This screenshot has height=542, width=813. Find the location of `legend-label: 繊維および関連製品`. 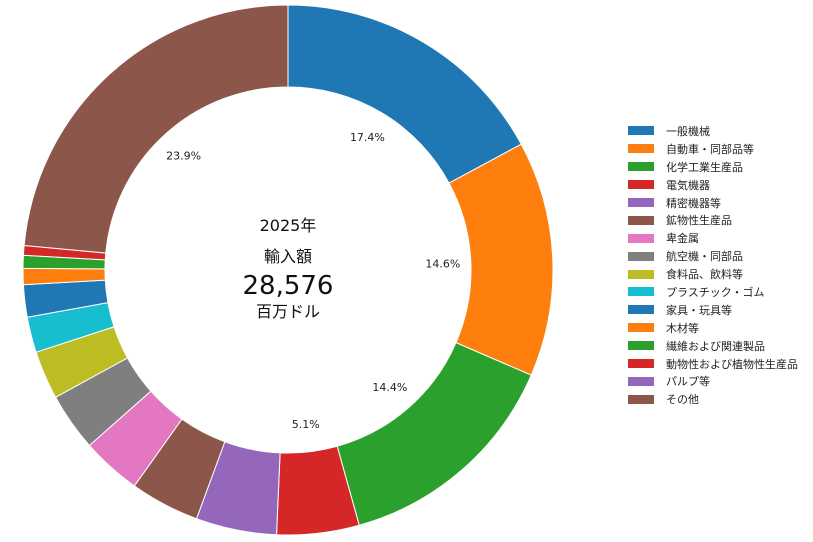

legend-label: 繊維および関連製品 is located at coordinates (715, 346).